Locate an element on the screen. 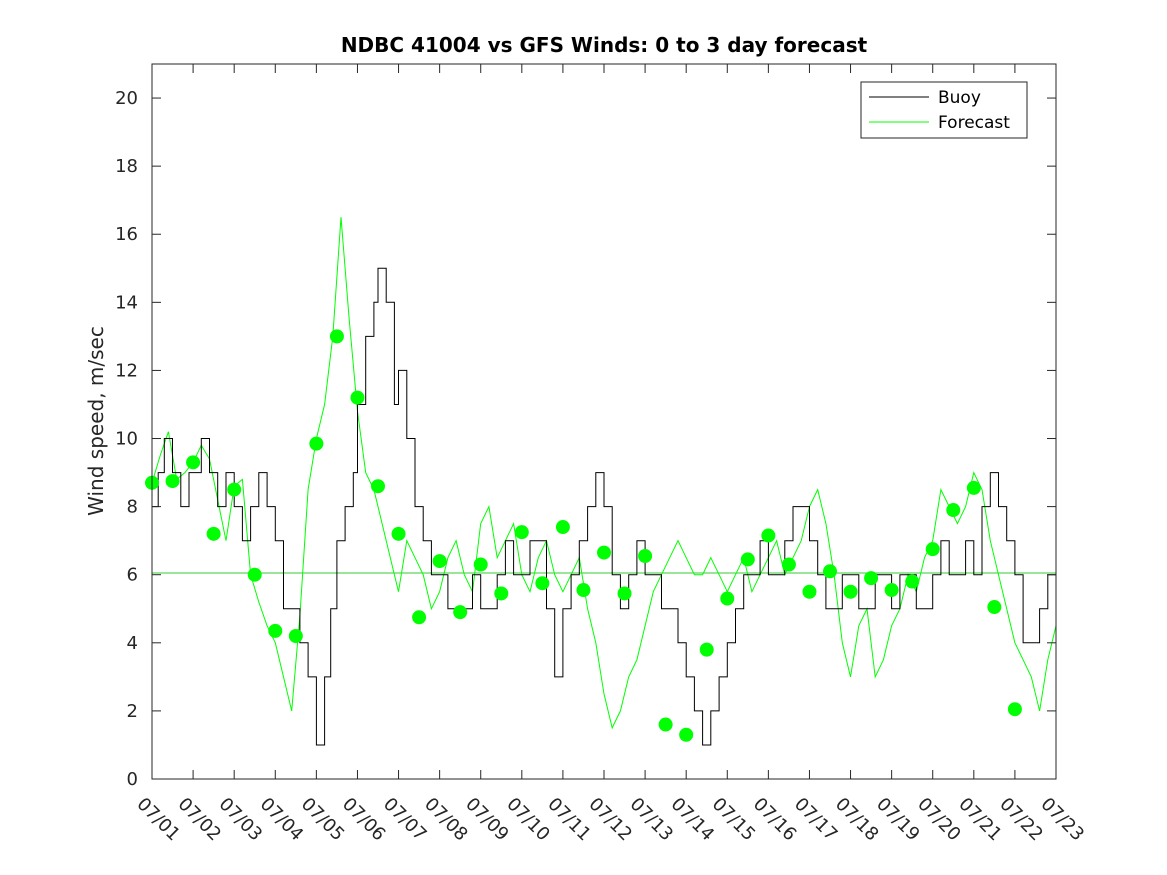 This screenshot has height=875, width=1167. x-tick-label: 07/20 is located at coordinates (939, 820).